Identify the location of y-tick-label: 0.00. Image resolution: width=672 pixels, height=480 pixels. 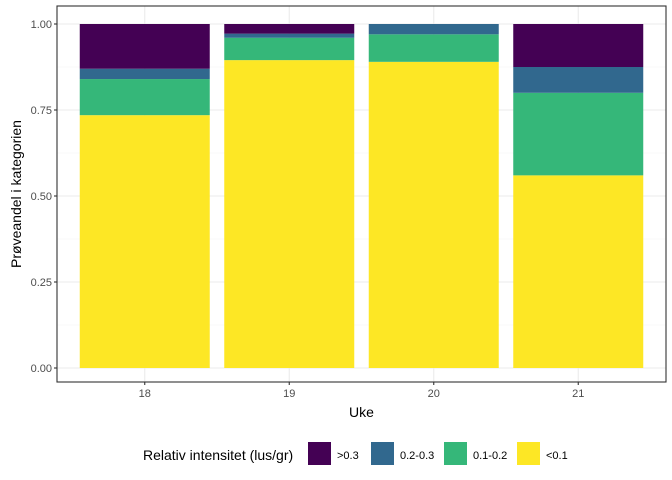
(41, 369).